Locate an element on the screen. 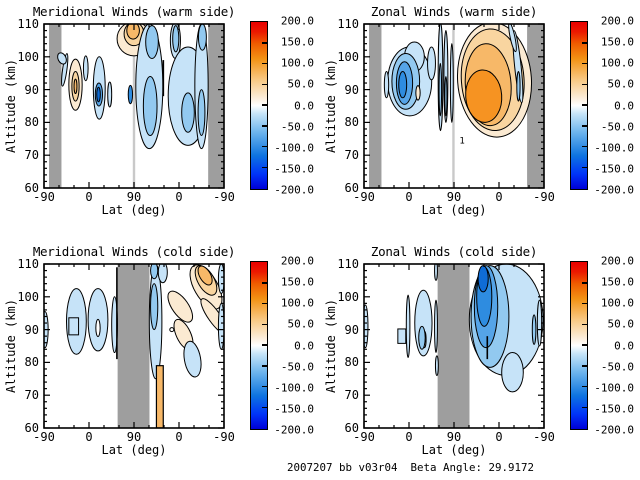 The height and width of the screenshot is (480, 640). contour-plot-zonal-warm: 1 is located at coordinates (454, 106).